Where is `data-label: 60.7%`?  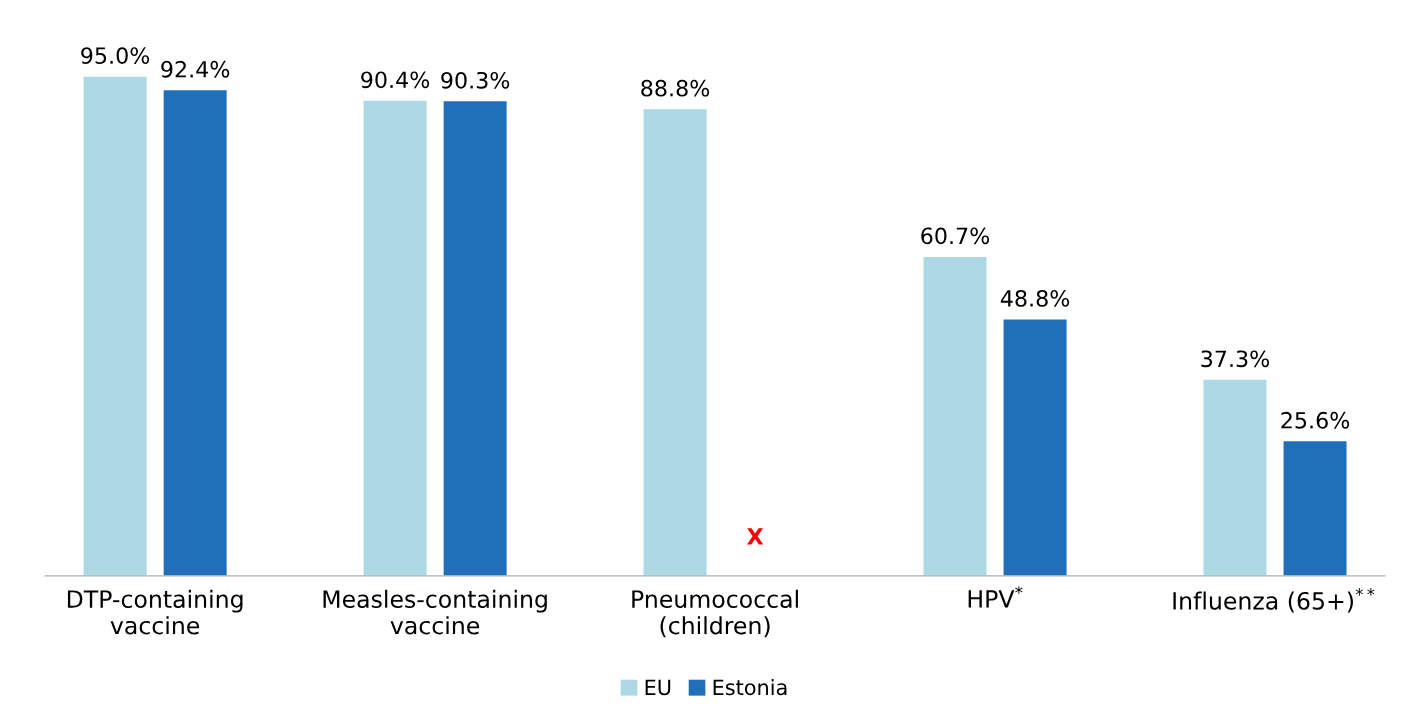
data-label: 60.7% is located at coordinates (955, 236).